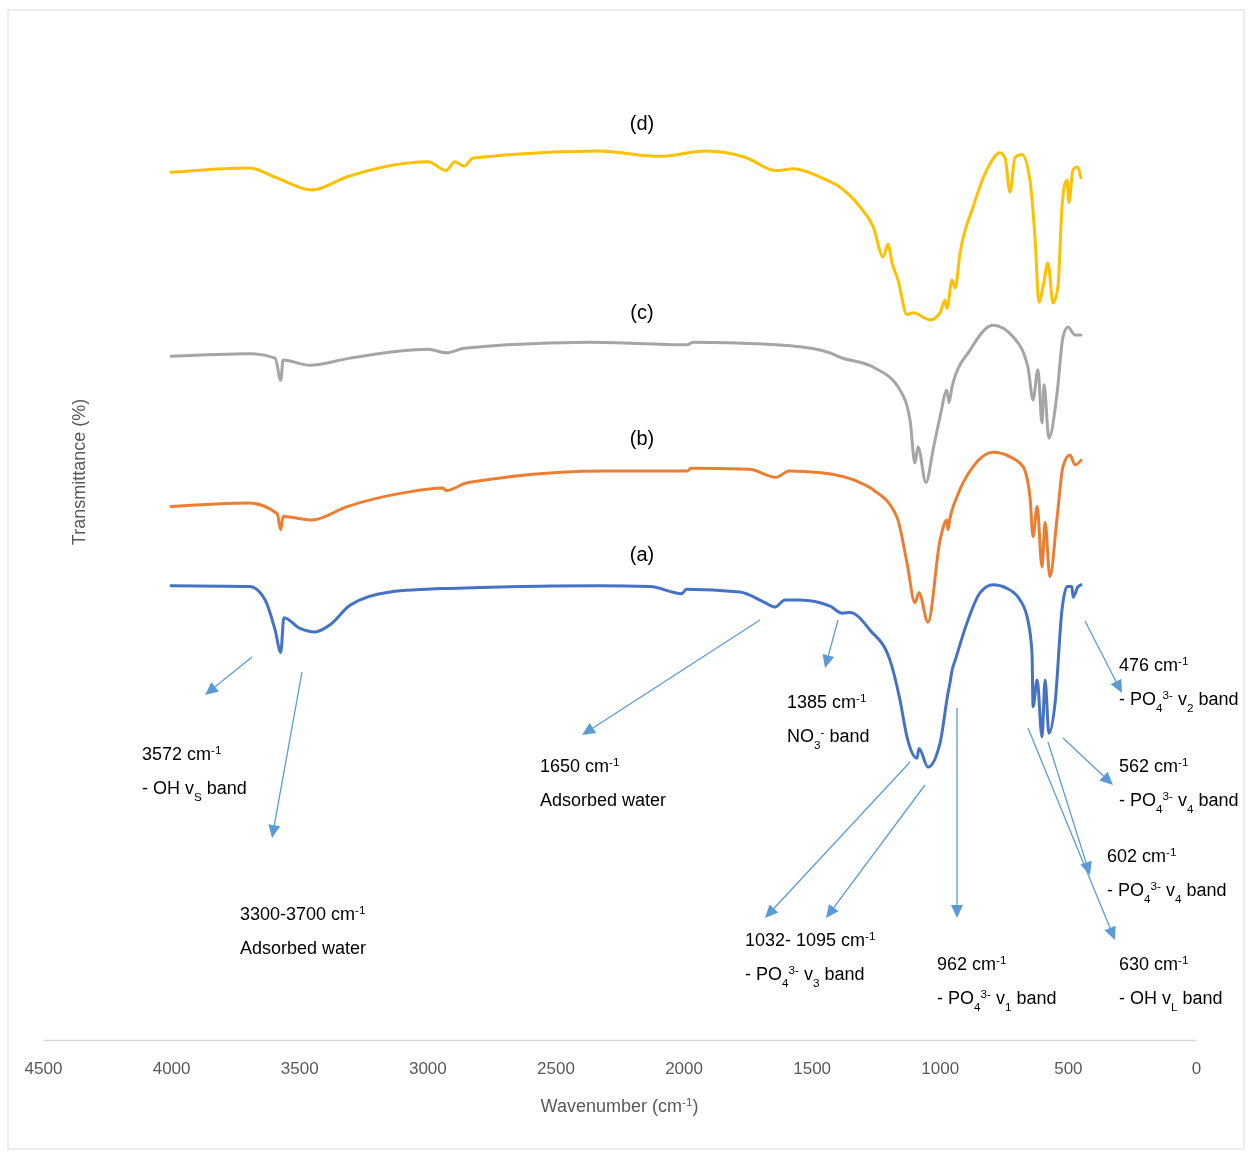 The height and width of the screenshot is (1153, 1250). What do you see at coordinates (79, 472) in the screenshot?
I see `y-axis-title: Transmittance (%)` at bounding box center [79, 472].